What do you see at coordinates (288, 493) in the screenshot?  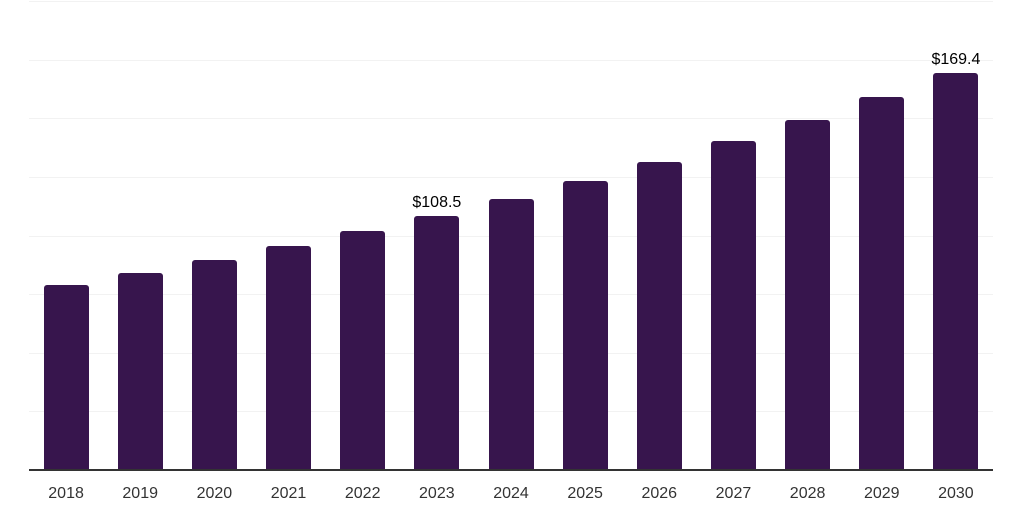 I see `x-tick-label-2021: 2021` at bounding box center [288, 493].